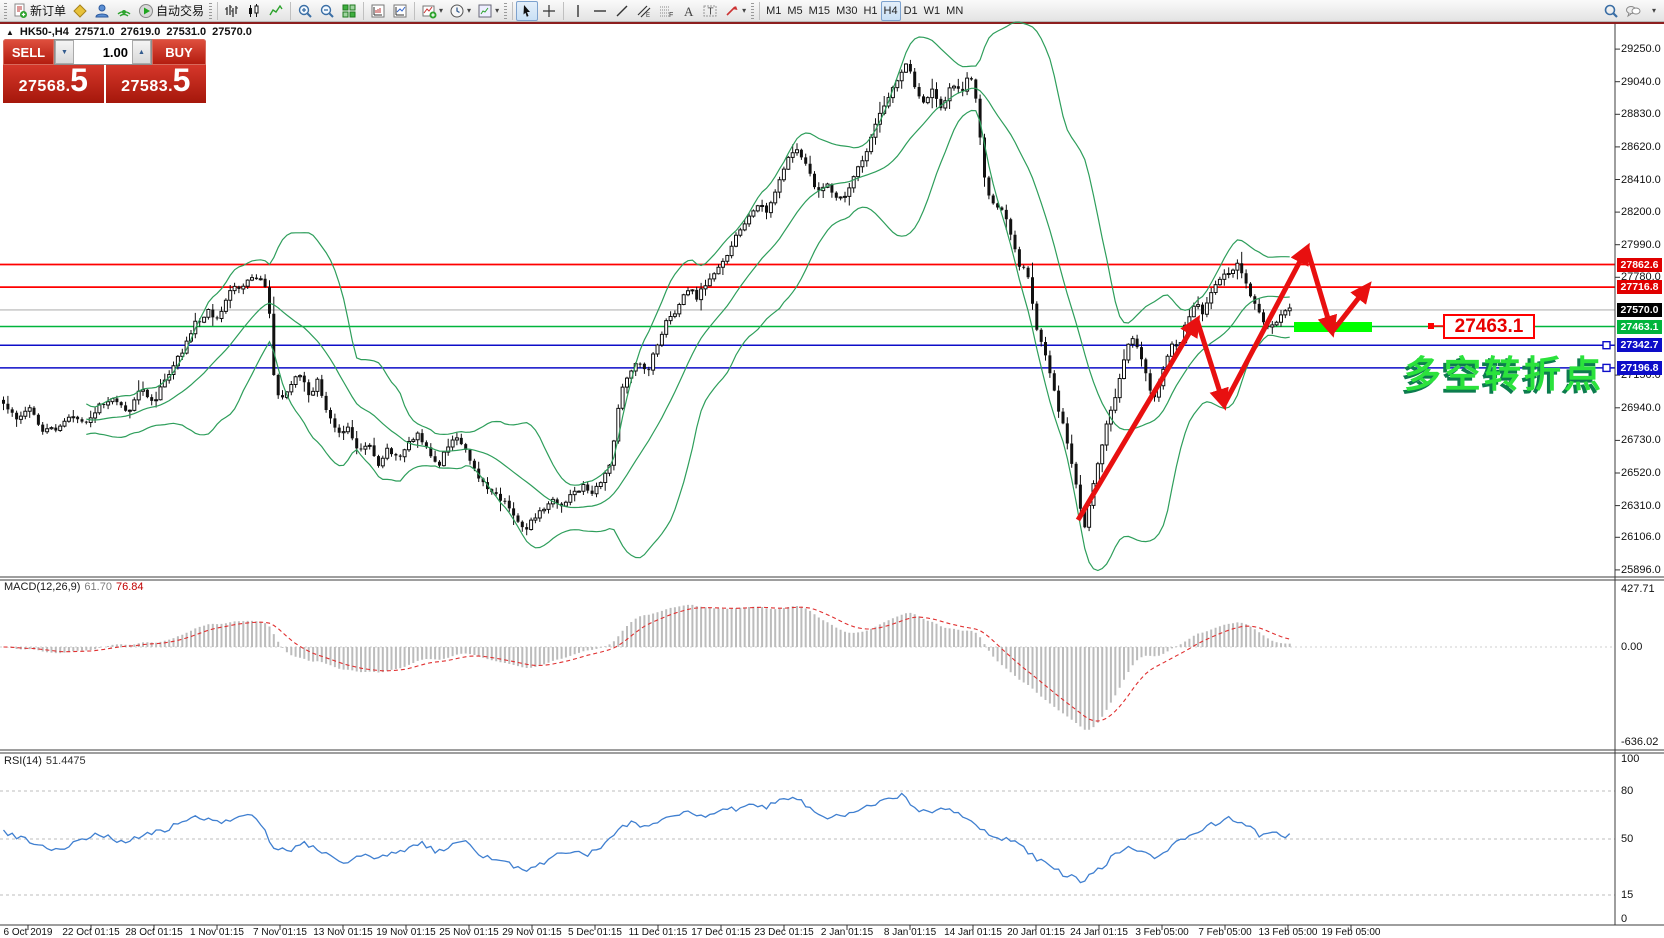 The height and width of the screenshot is (938, 1664). I want to click on support-box-anchor, so click(1431, 326).